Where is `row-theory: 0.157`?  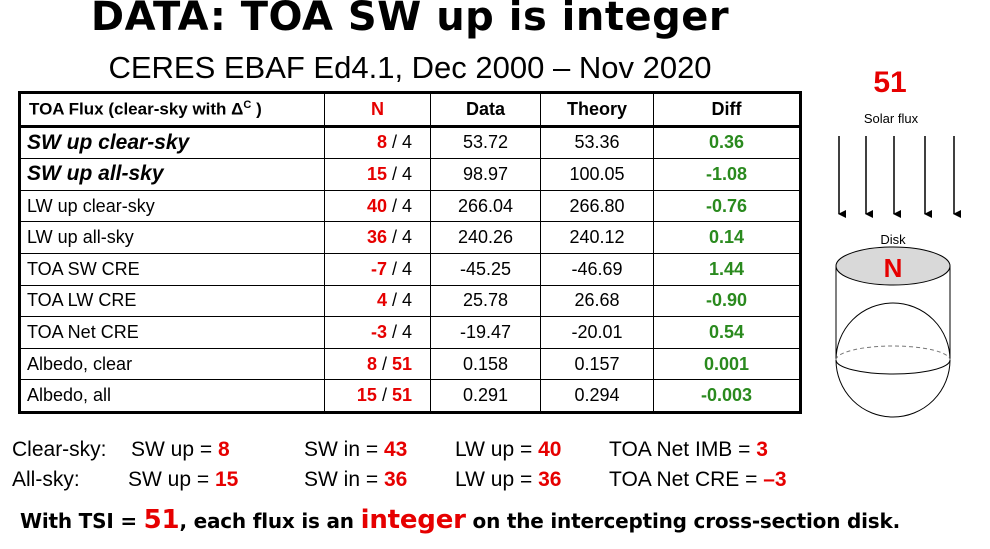
row-theory: 0.157 is located at coordinates (597, 364).